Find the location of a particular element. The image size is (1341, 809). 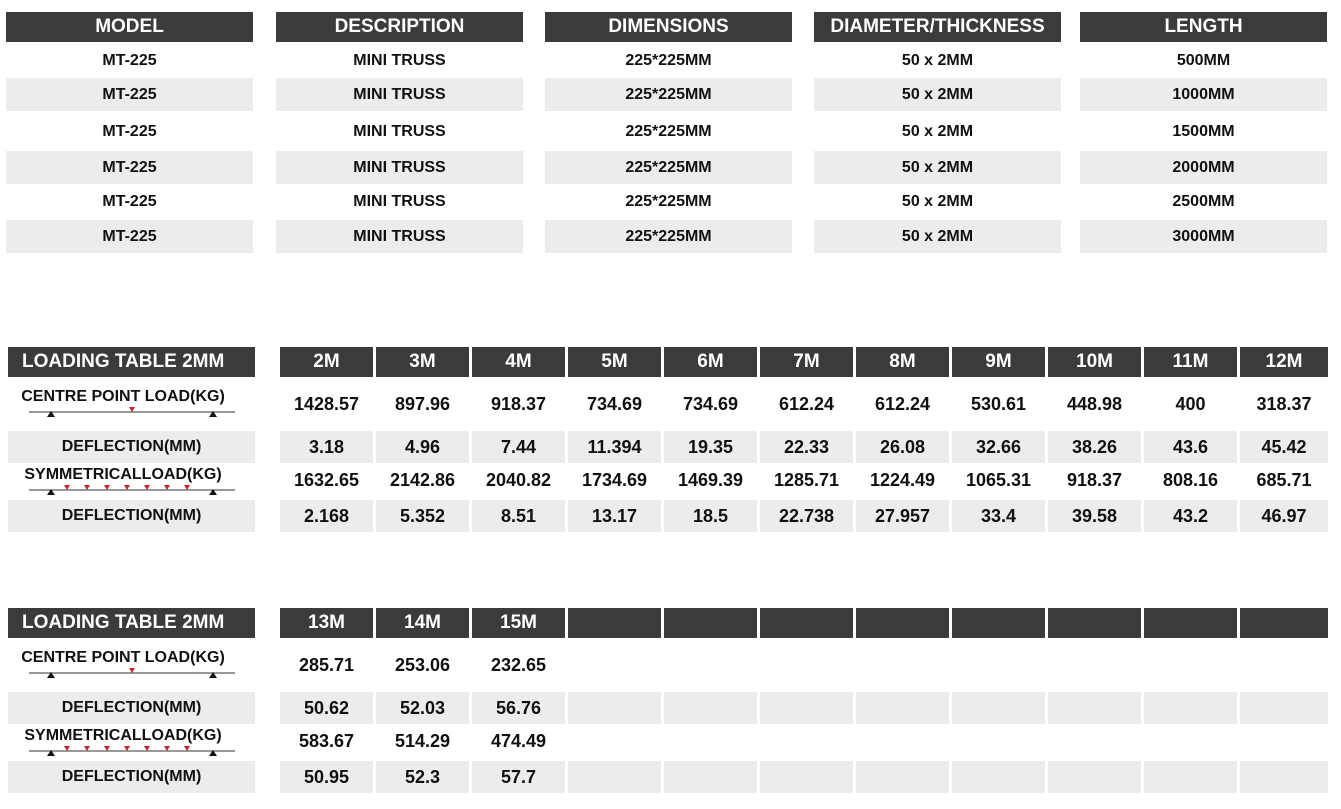

table-cell: 3000MM is located at coordinates (1203, 236).